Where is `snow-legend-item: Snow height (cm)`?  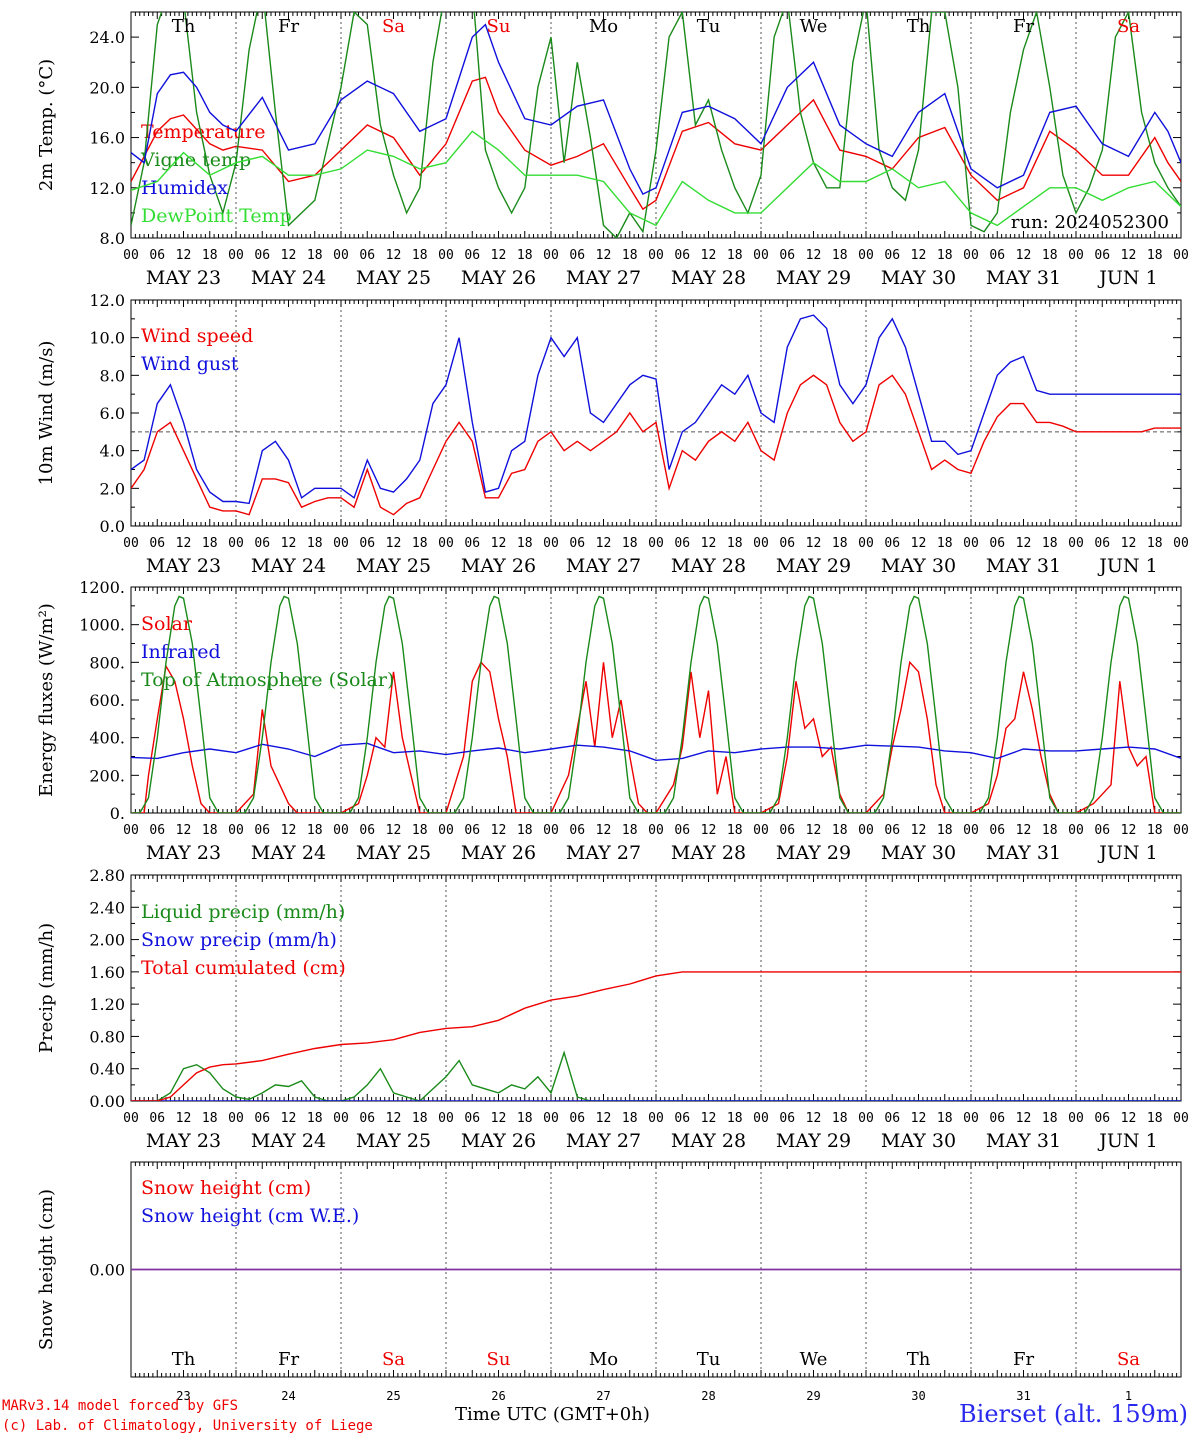
snow-legend-item: Snow height (cm) is located at coordinates (226, 1188).